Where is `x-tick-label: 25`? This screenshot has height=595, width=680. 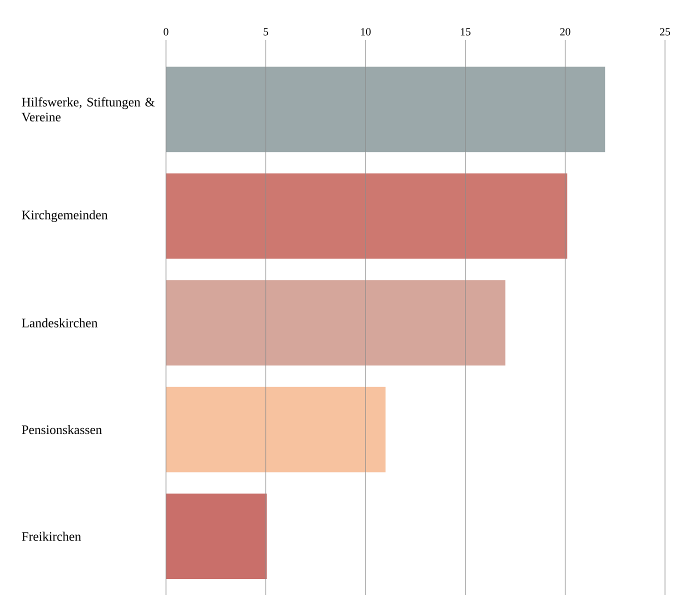
x-tick-label: 25 is located at coordinates (665, 32).